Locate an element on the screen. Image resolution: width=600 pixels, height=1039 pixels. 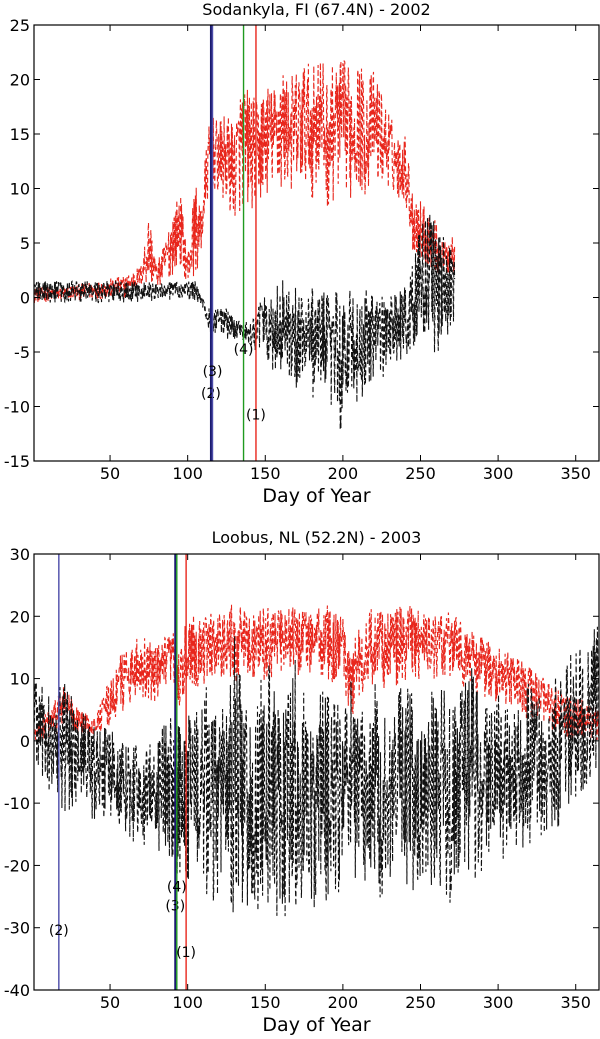
y-tick-label: -20 is located at coordinates (17, 865).